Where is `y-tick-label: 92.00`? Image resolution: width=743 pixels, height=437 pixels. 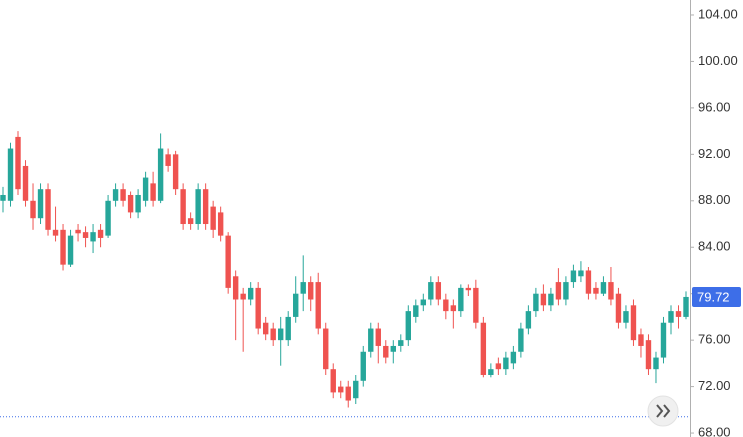
y-tick-label: 92.00 is located at coordinates (714, 153).